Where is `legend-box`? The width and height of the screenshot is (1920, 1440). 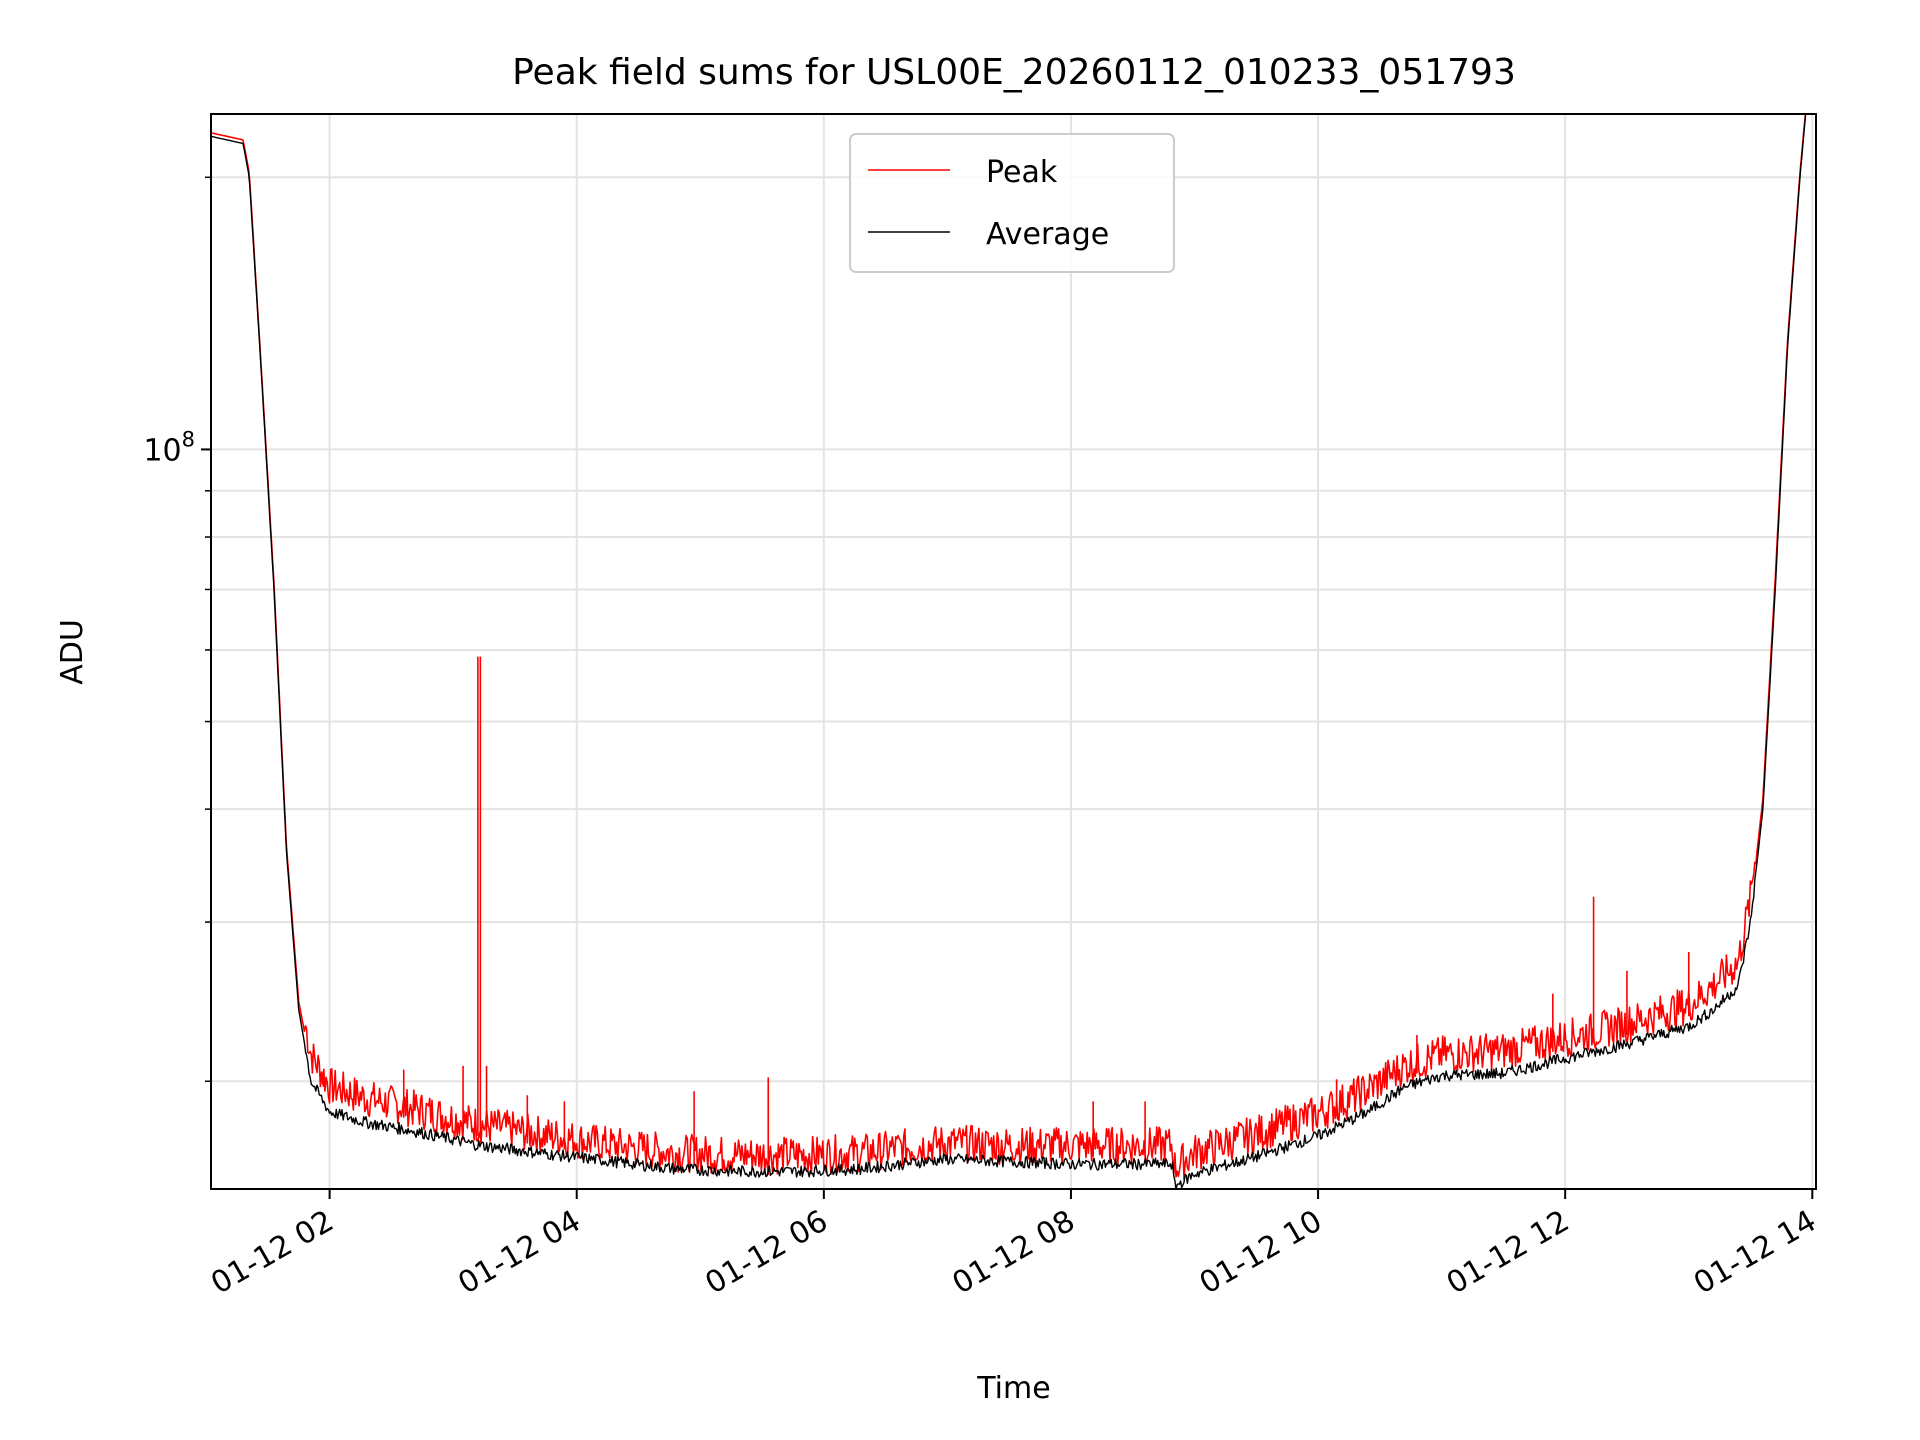 legend-box is located at coordinates (1012, 203).